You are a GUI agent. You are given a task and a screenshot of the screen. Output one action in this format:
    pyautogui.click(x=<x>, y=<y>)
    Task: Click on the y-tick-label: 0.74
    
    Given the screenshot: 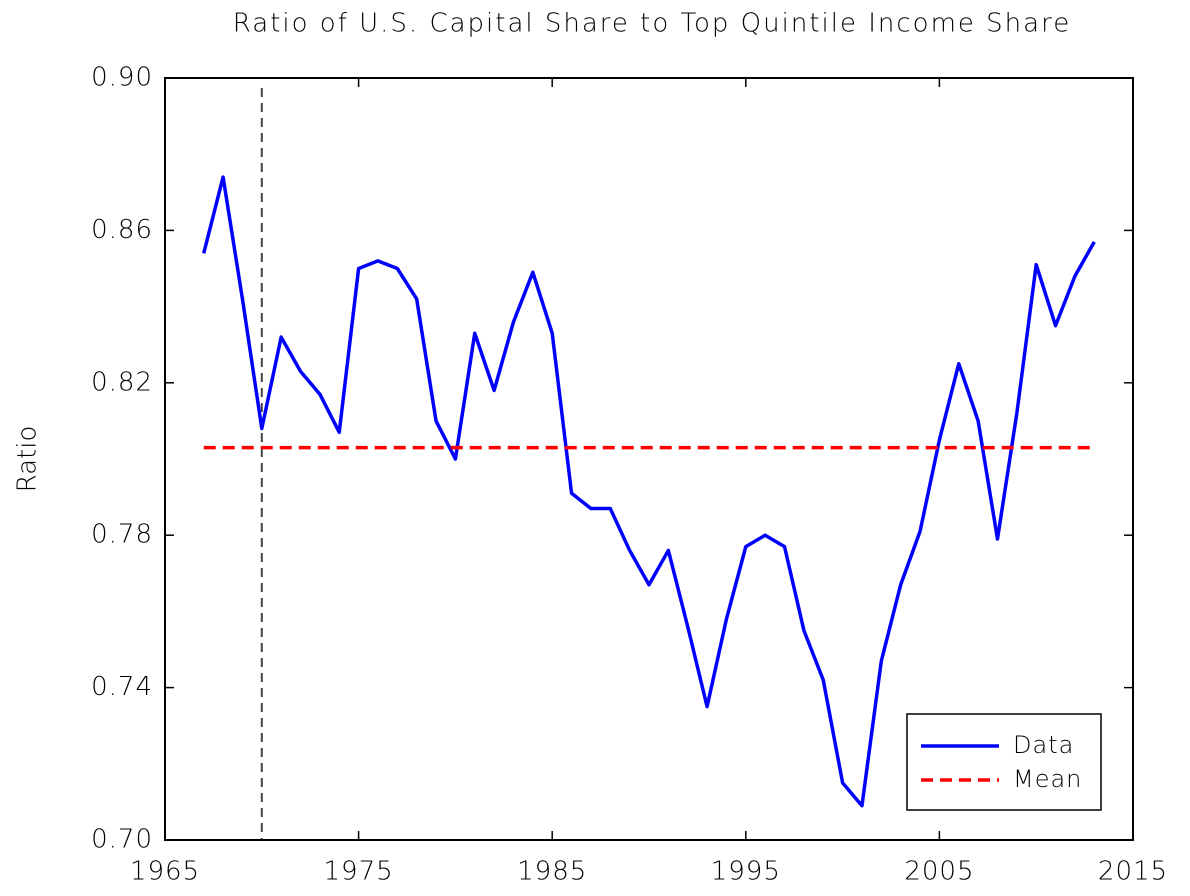 What is the action you would take?
    pyautogui.click(x=122, y=687)
    